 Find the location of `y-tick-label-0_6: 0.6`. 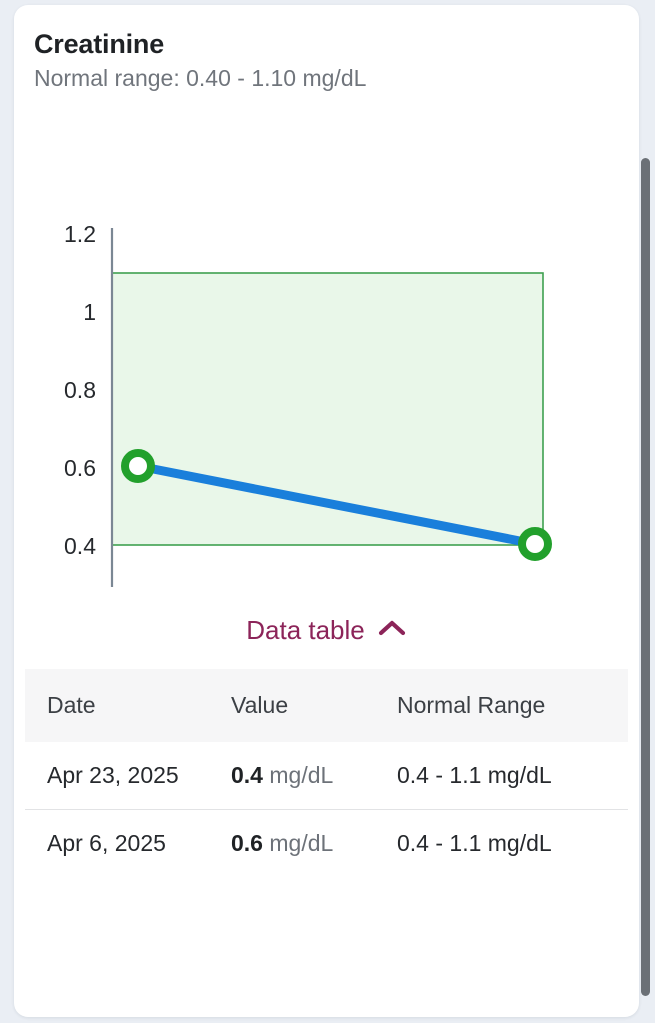

y-tick-label-0_6: 0.6 is located at coordinates (80, 468).